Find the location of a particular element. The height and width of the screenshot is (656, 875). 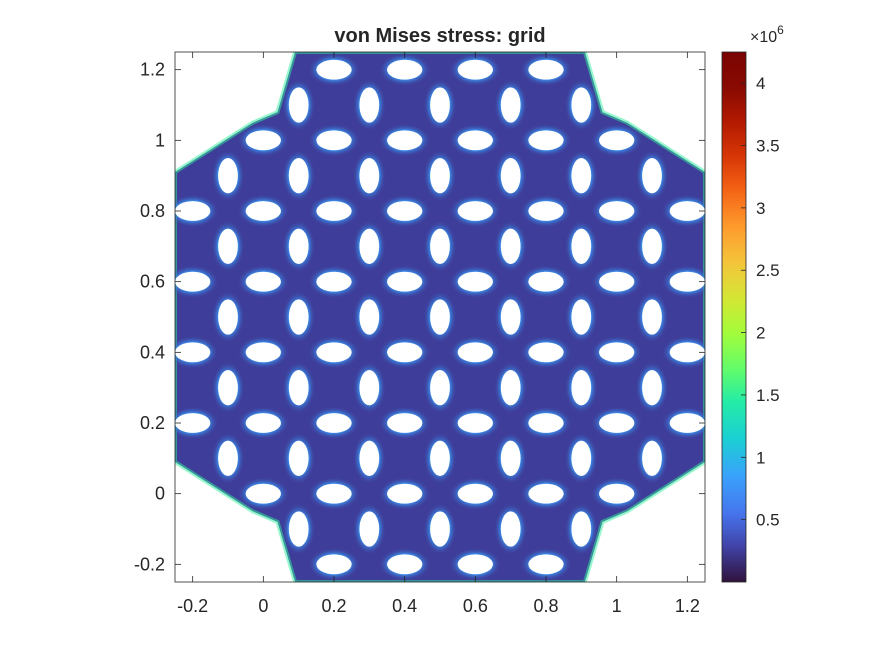

colorbar-ticks: 0.5 1 1.5 2 2.5 3 3.5 4 is located at coordinates (760, 302).